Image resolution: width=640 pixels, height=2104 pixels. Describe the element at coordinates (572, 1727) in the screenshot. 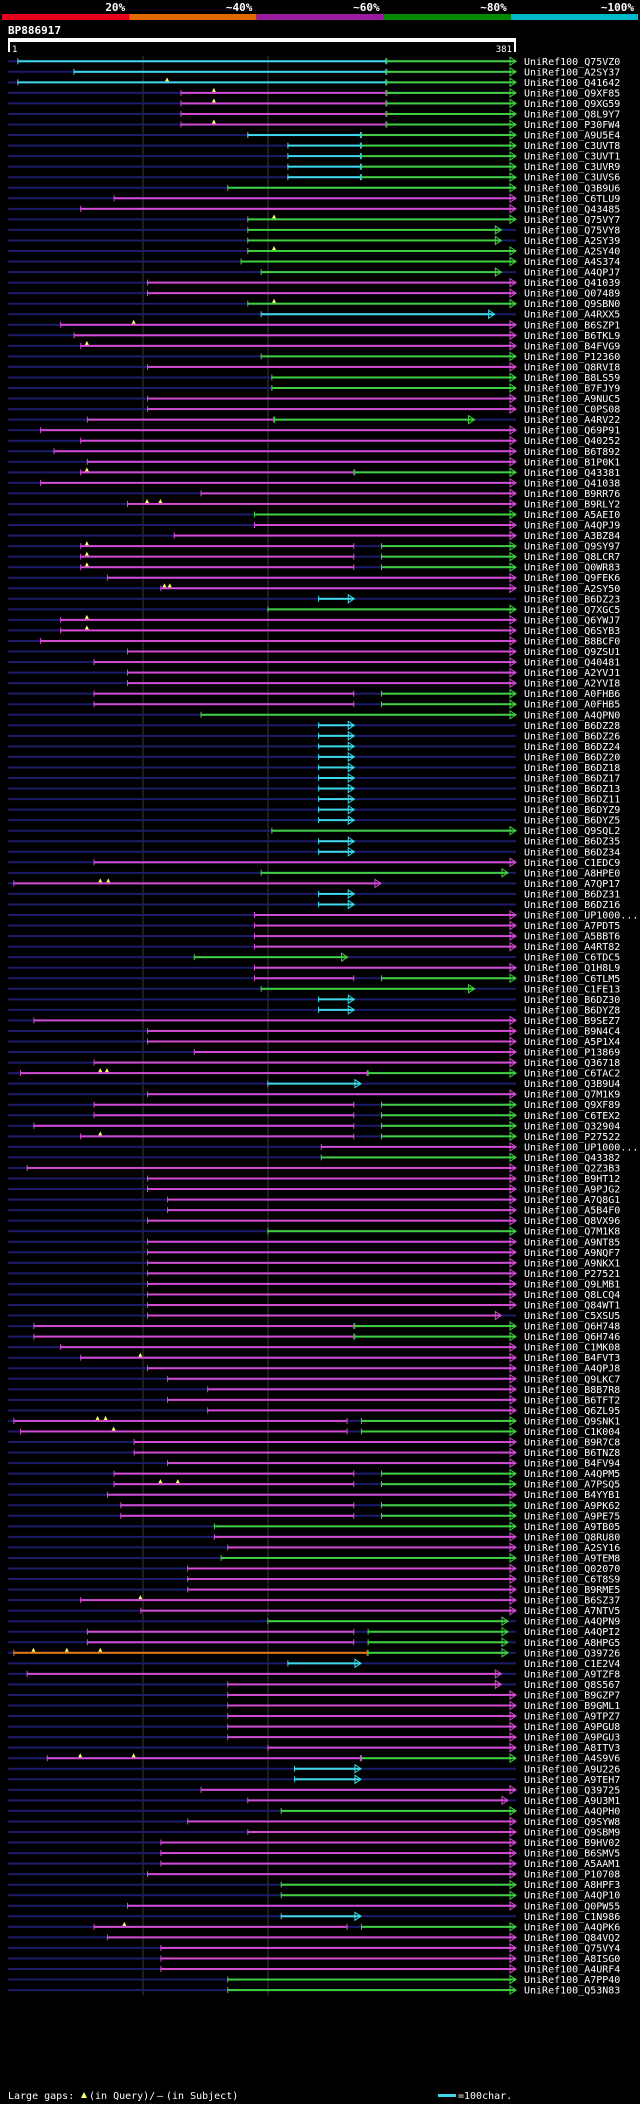

I see `hit-label: UniRef100_A9PGU8` at that location.